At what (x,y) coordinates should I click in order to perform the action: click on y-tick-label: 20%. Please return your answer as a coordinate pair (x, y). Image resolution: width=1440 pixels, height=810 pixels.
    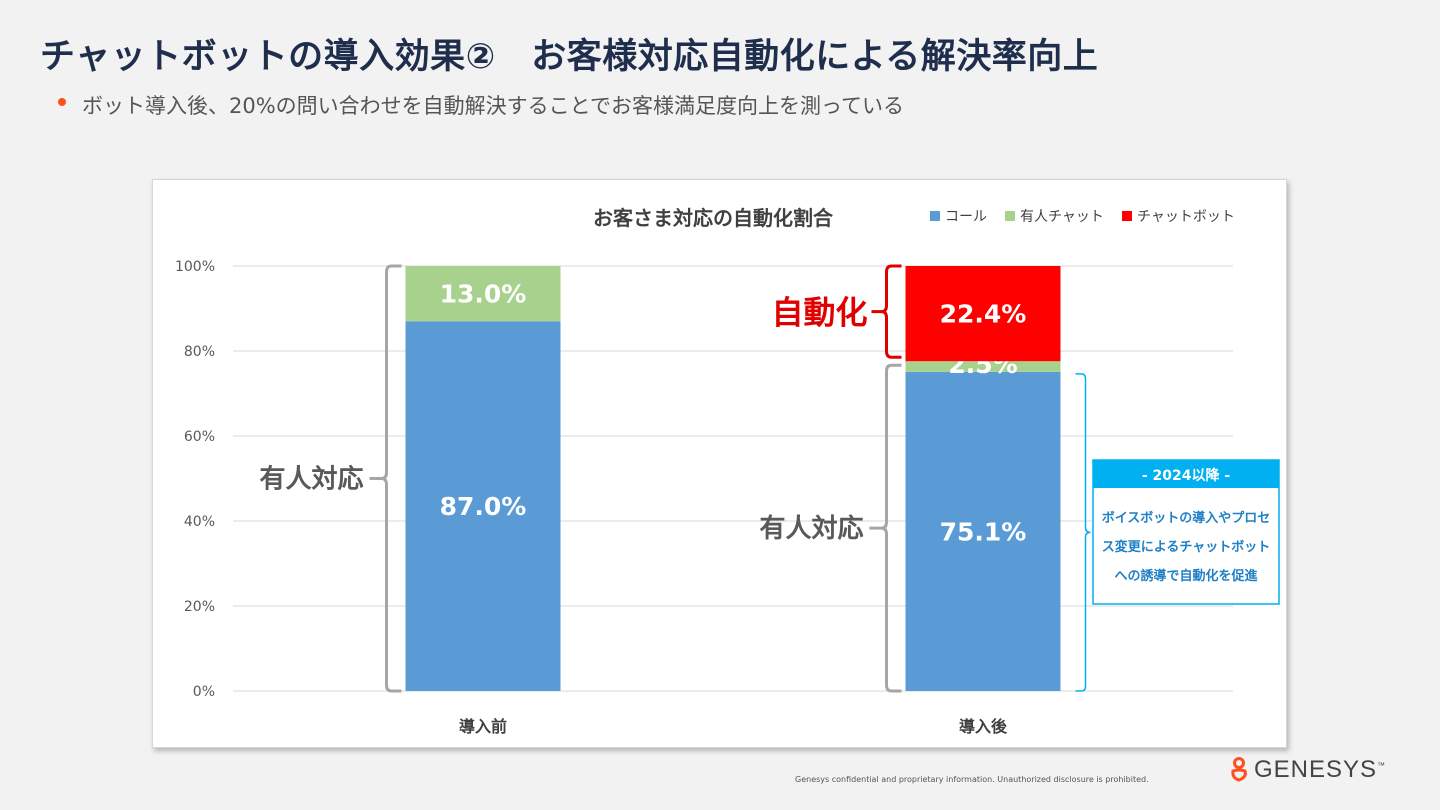
    Looking at the image, I should click on (199, 607).